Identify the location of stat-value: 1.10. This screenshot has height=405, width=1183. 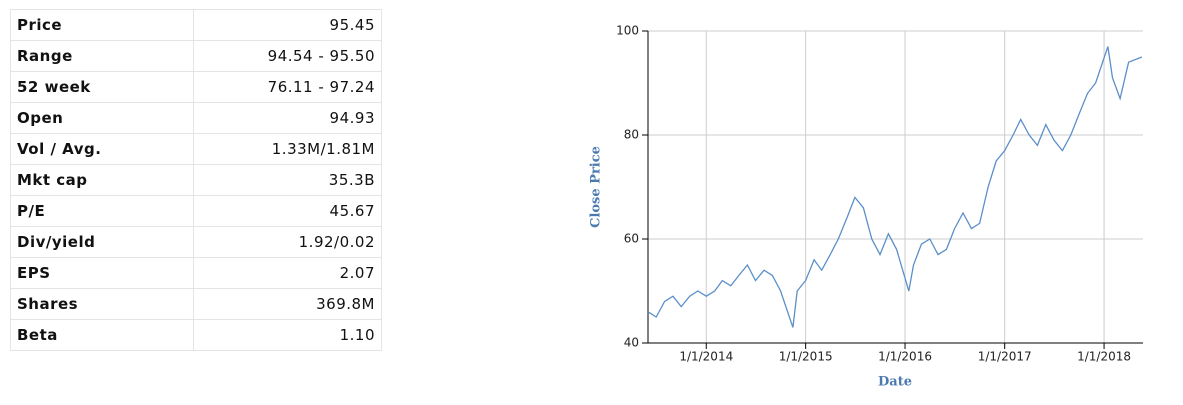
(287, 335).